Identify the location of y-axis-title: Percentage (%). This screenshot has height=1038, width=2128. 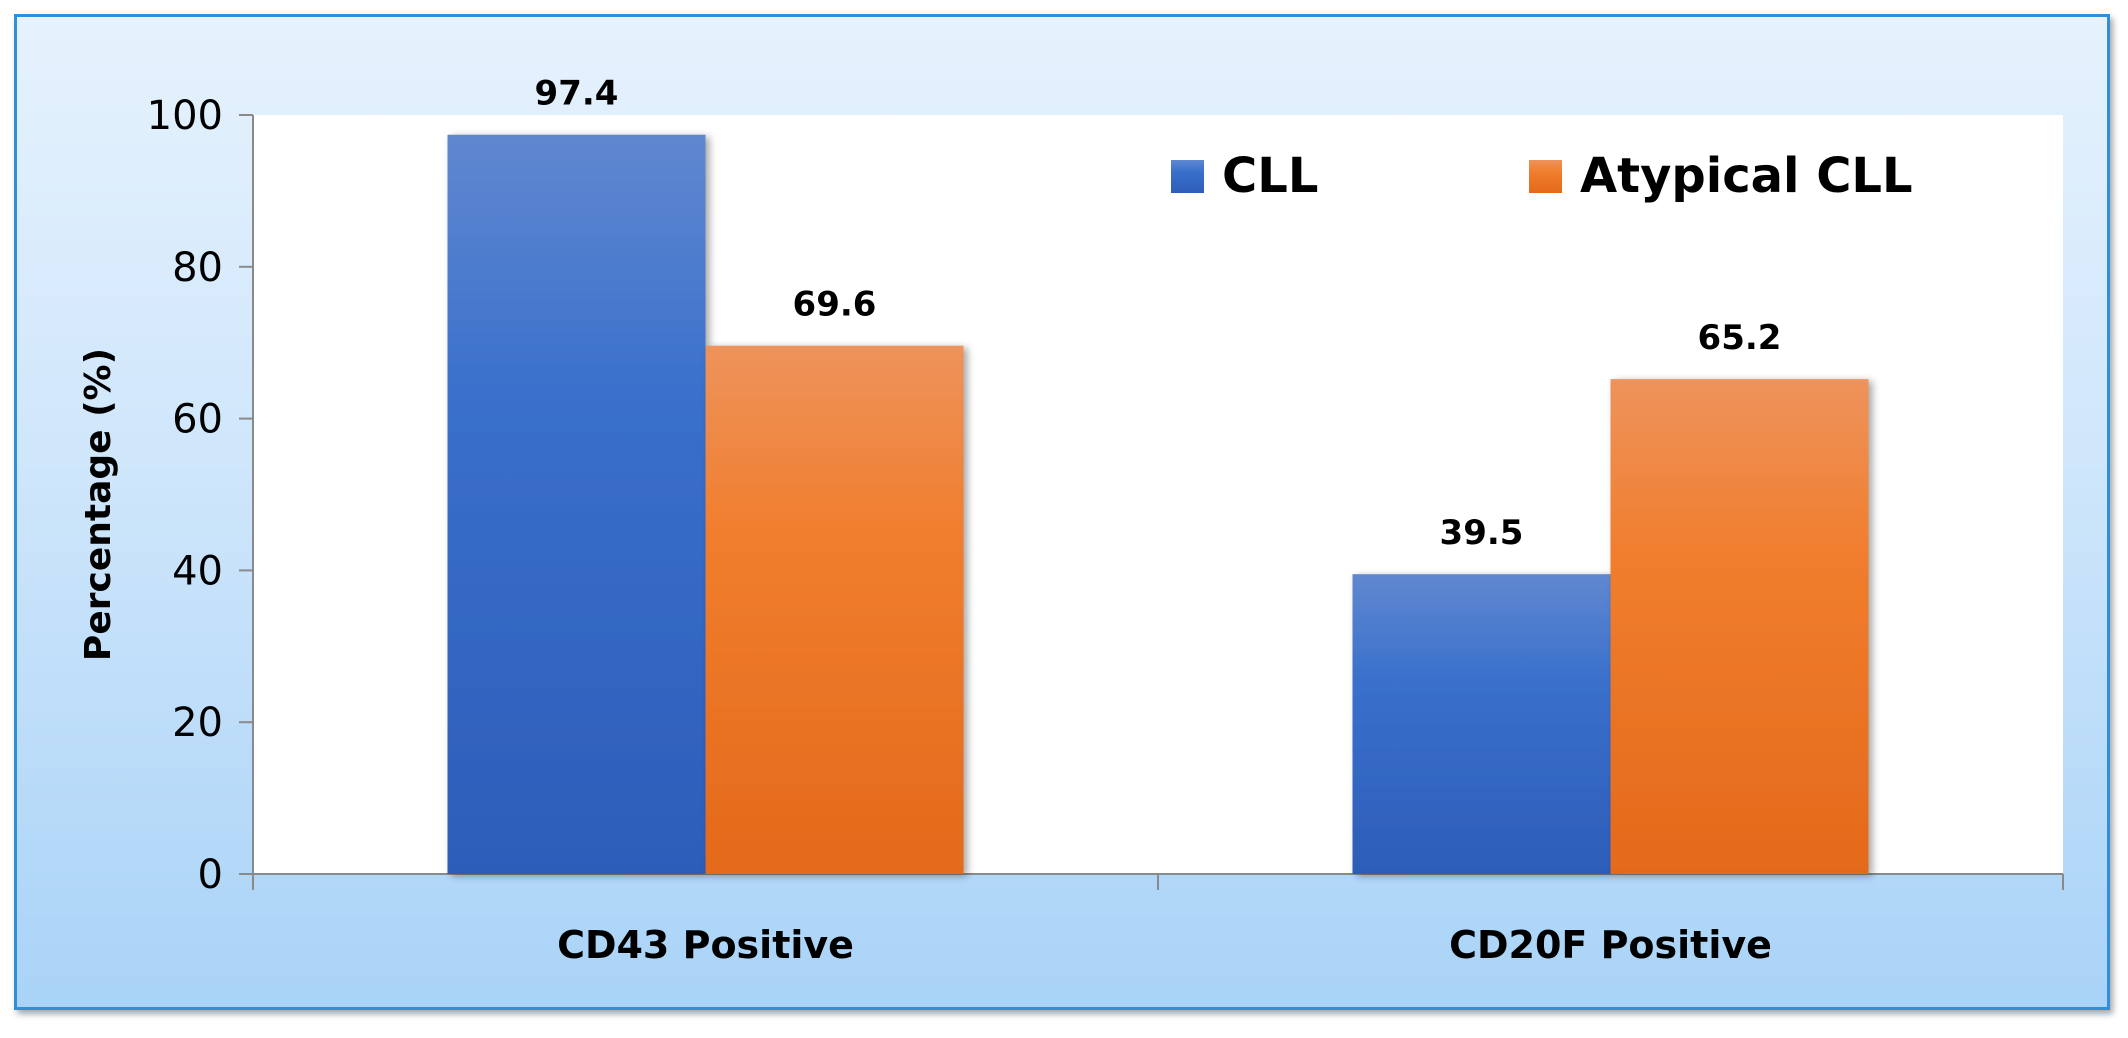
(98, 504).